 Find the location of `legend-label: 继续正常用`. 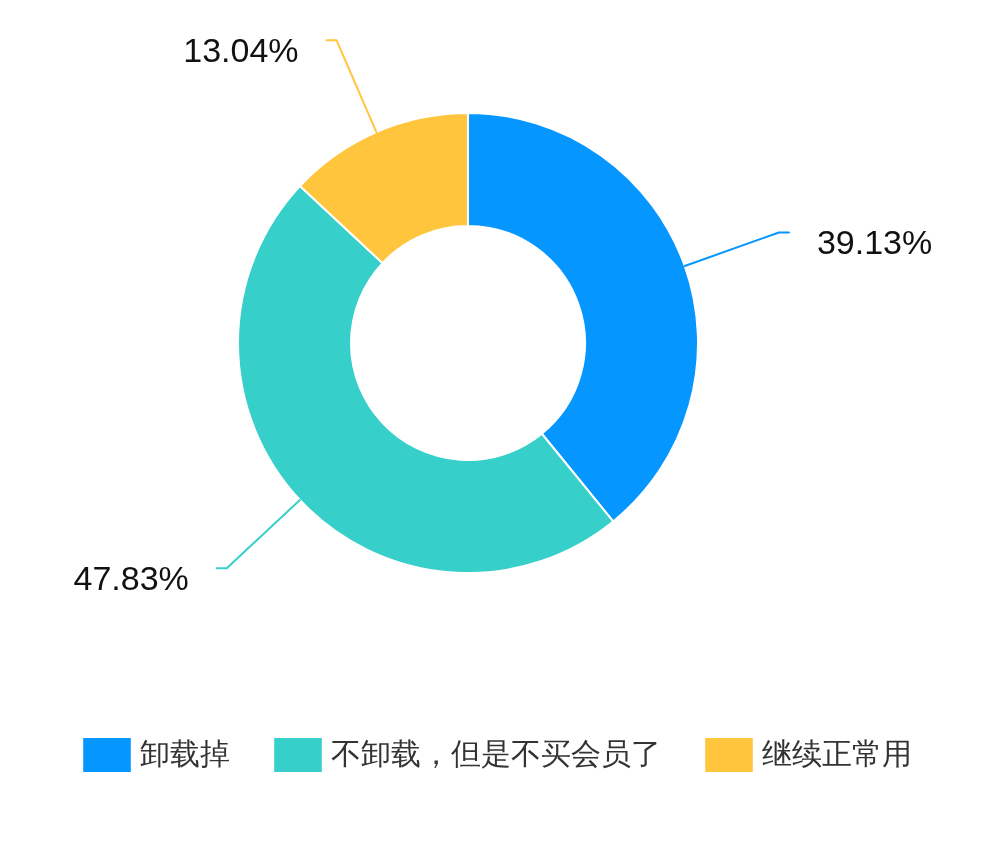

legend-label: 继续正常用 is located at coordinates (837, 753).